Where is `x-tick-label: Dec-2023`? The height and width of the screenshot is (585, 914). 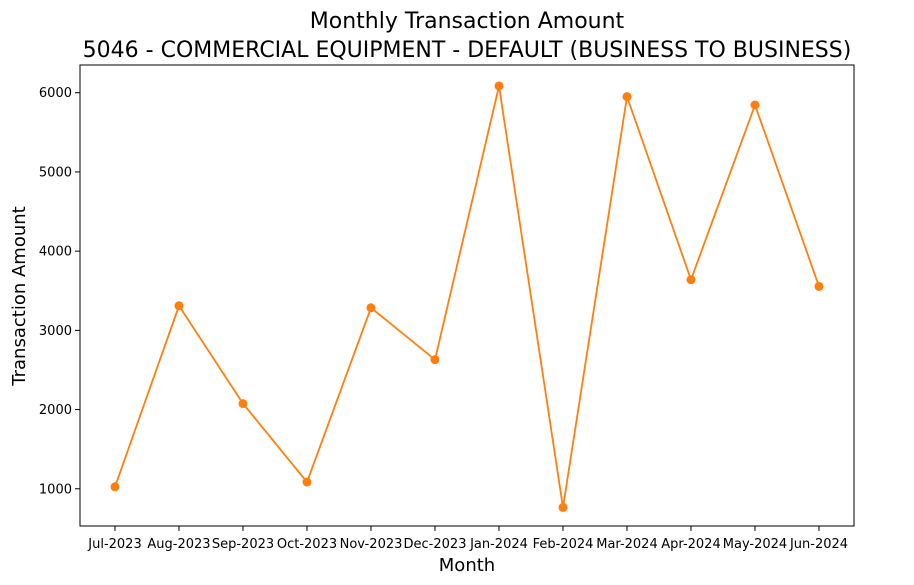
x-tick-label: Dec-2023 is located at coordinates (435, 544).